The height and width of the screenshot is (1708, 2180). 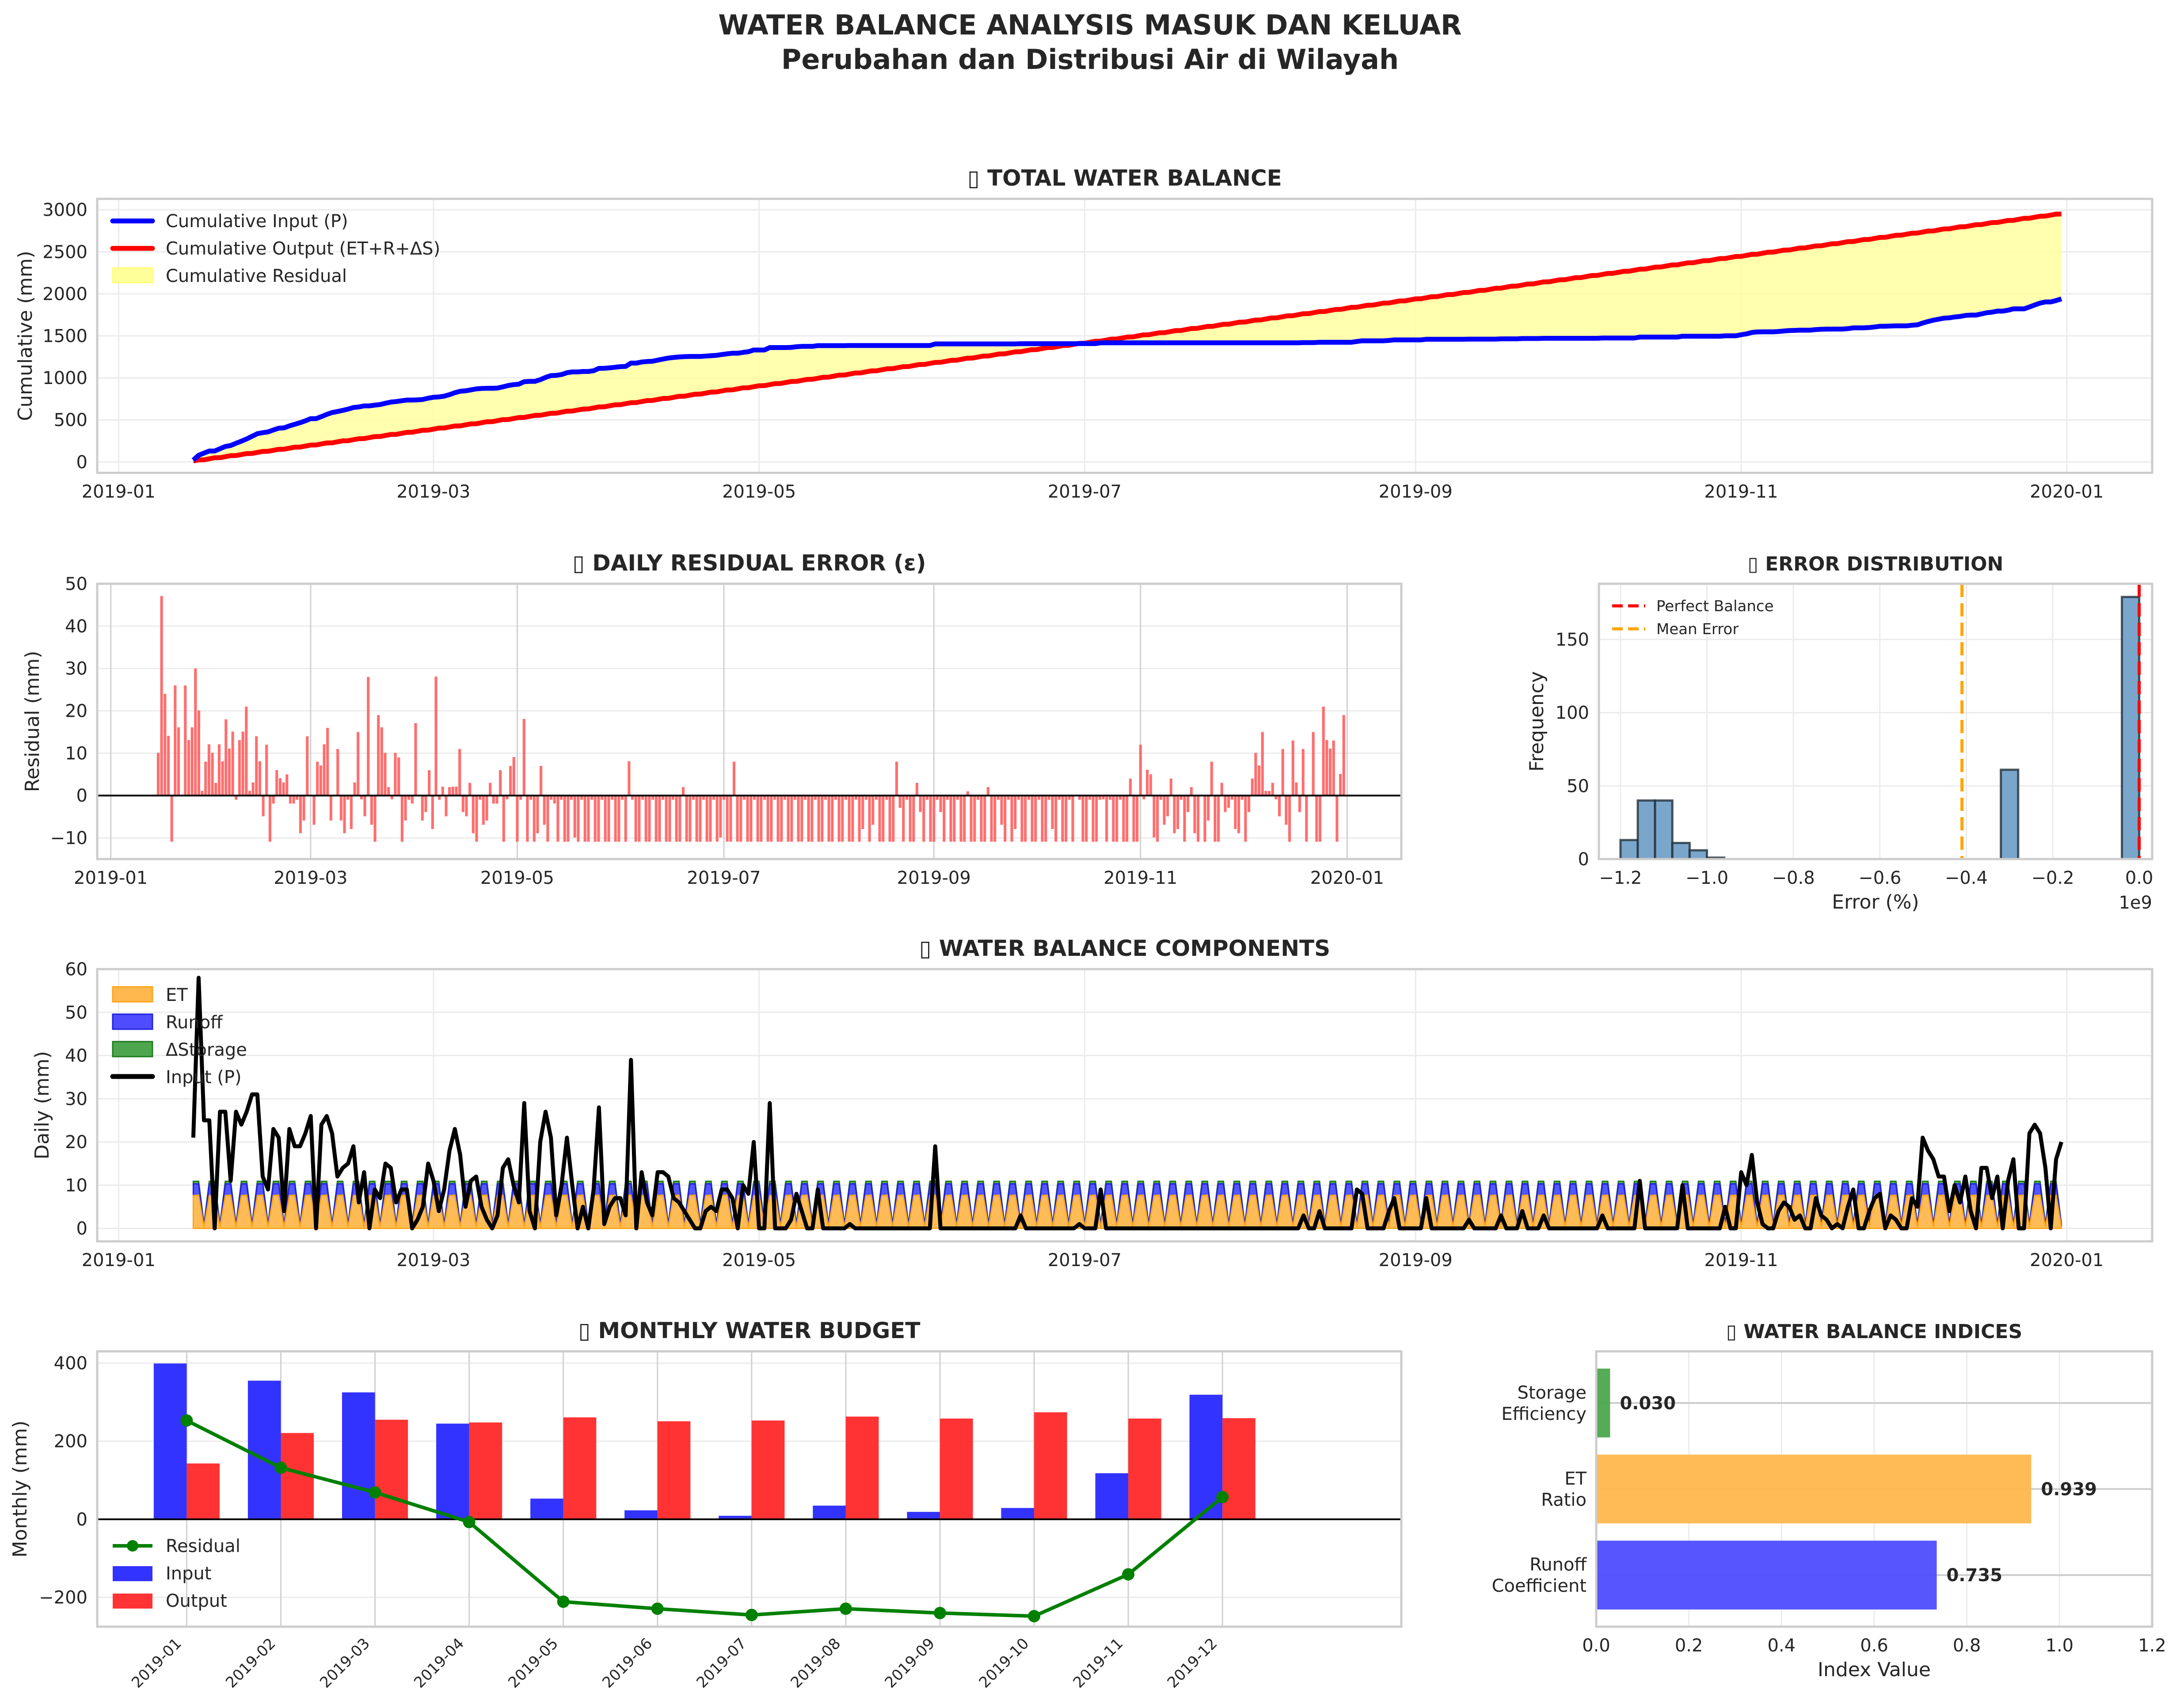 What do you see at coordinates (1192, 1663) in the screenshot?
I see `x-tick-label: 2019-12` at bounding box center [1192, 1663].